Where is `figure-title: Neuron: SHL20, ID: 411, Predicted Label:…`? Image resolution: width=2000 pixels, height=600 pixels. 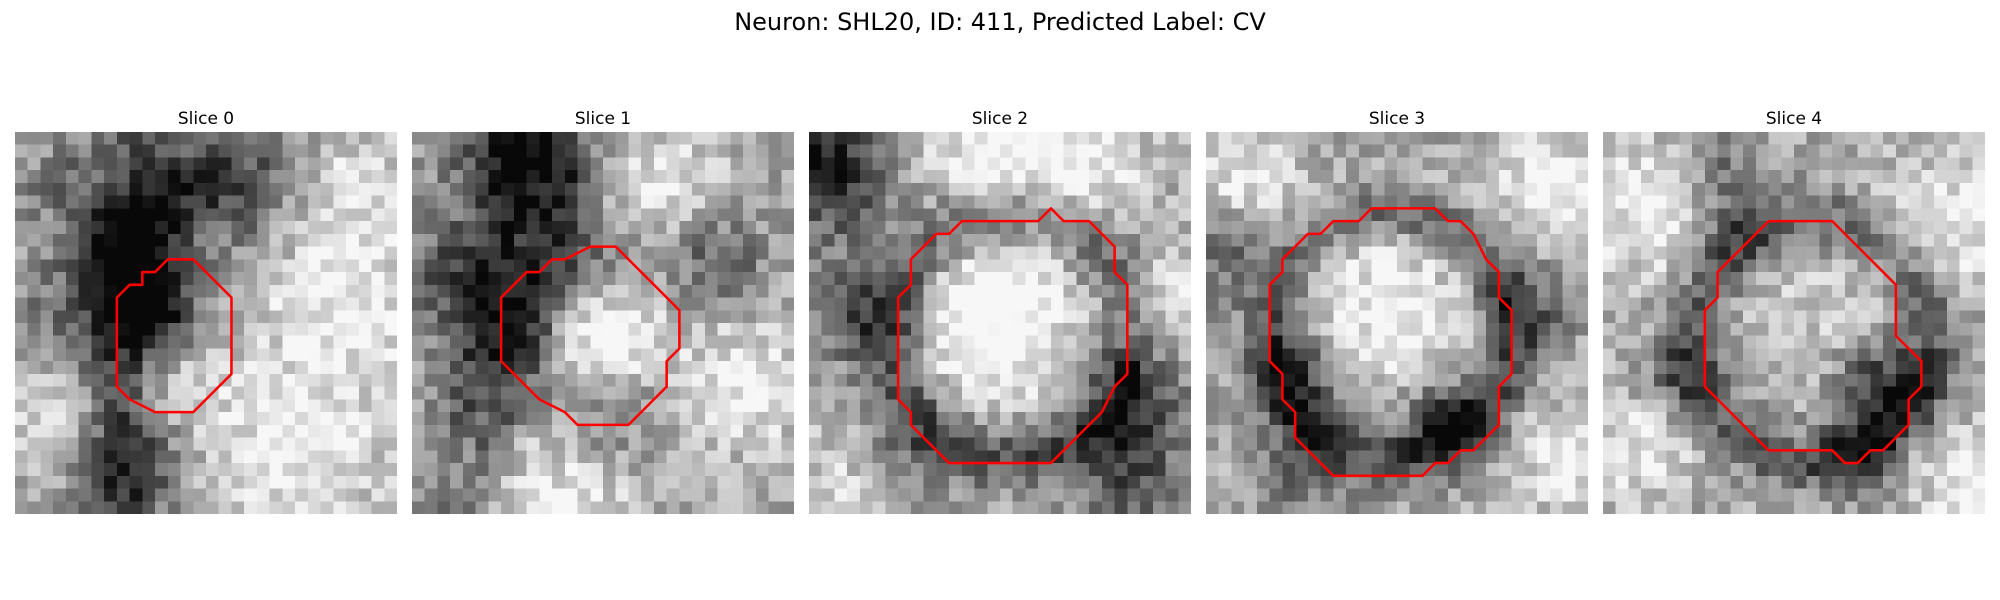 figure-title: Neuron: SHL20, ID: 411, Predicted Label:… is located at coordinates (1000, 22).